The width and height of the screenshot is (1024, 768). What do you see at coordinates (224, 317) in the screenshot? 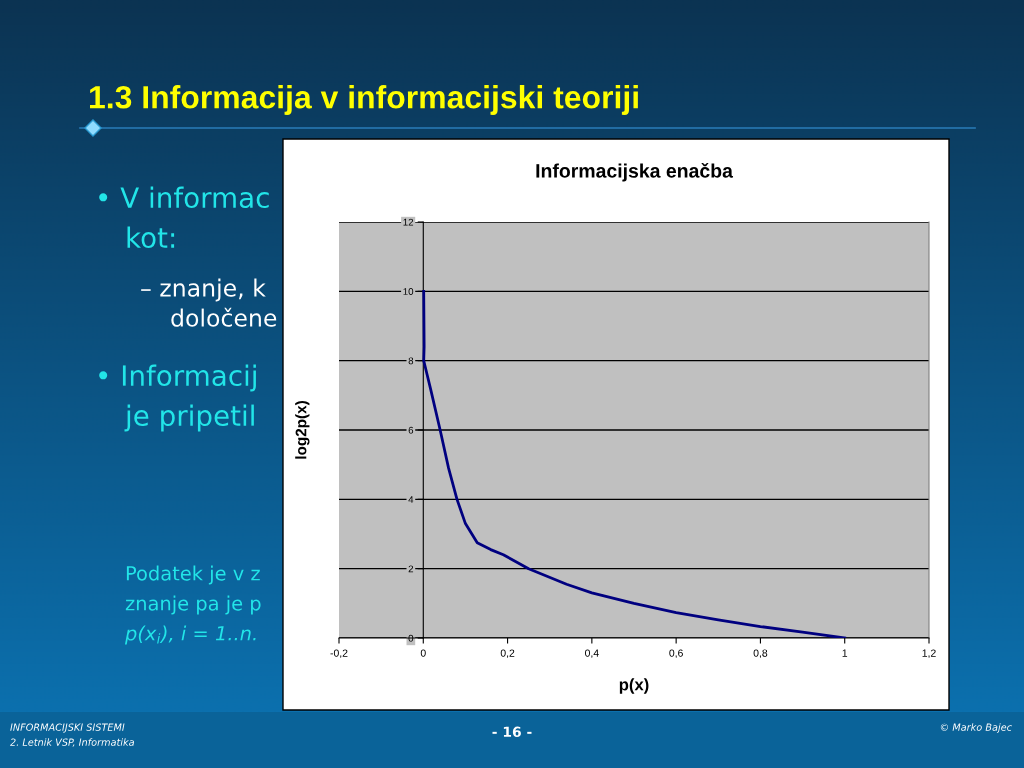
I see `text: določene` at bounding box center [224, 317].